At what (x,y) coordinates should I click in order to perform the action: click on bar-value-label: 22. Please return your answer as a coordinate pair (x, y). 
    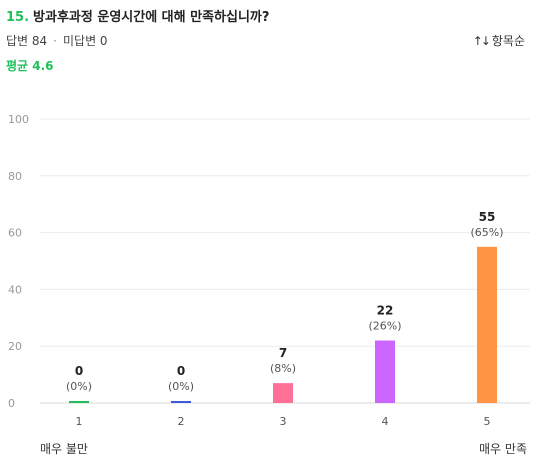
    Looking at the image, I should click on (385, 311).